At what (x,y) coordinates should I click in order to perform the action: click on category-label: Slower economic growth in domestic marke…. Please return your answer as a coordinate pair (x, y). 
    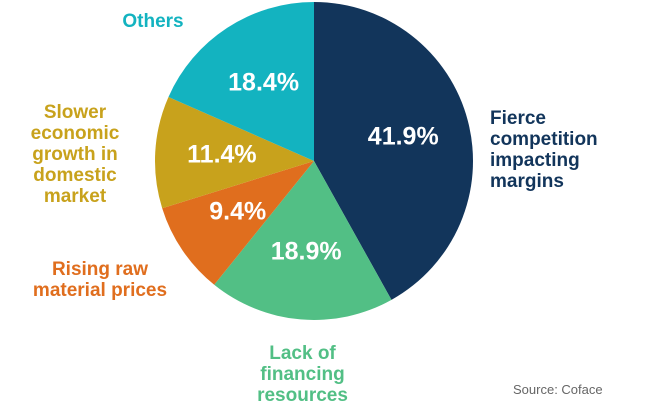
    Looking at the image, I should click on (75, 154).